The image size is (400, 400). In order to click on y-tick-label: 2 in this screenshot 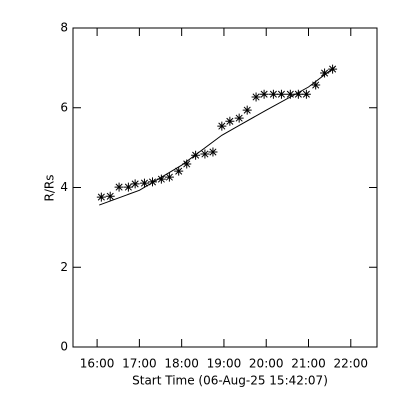, I will do `click(64, 267)`.